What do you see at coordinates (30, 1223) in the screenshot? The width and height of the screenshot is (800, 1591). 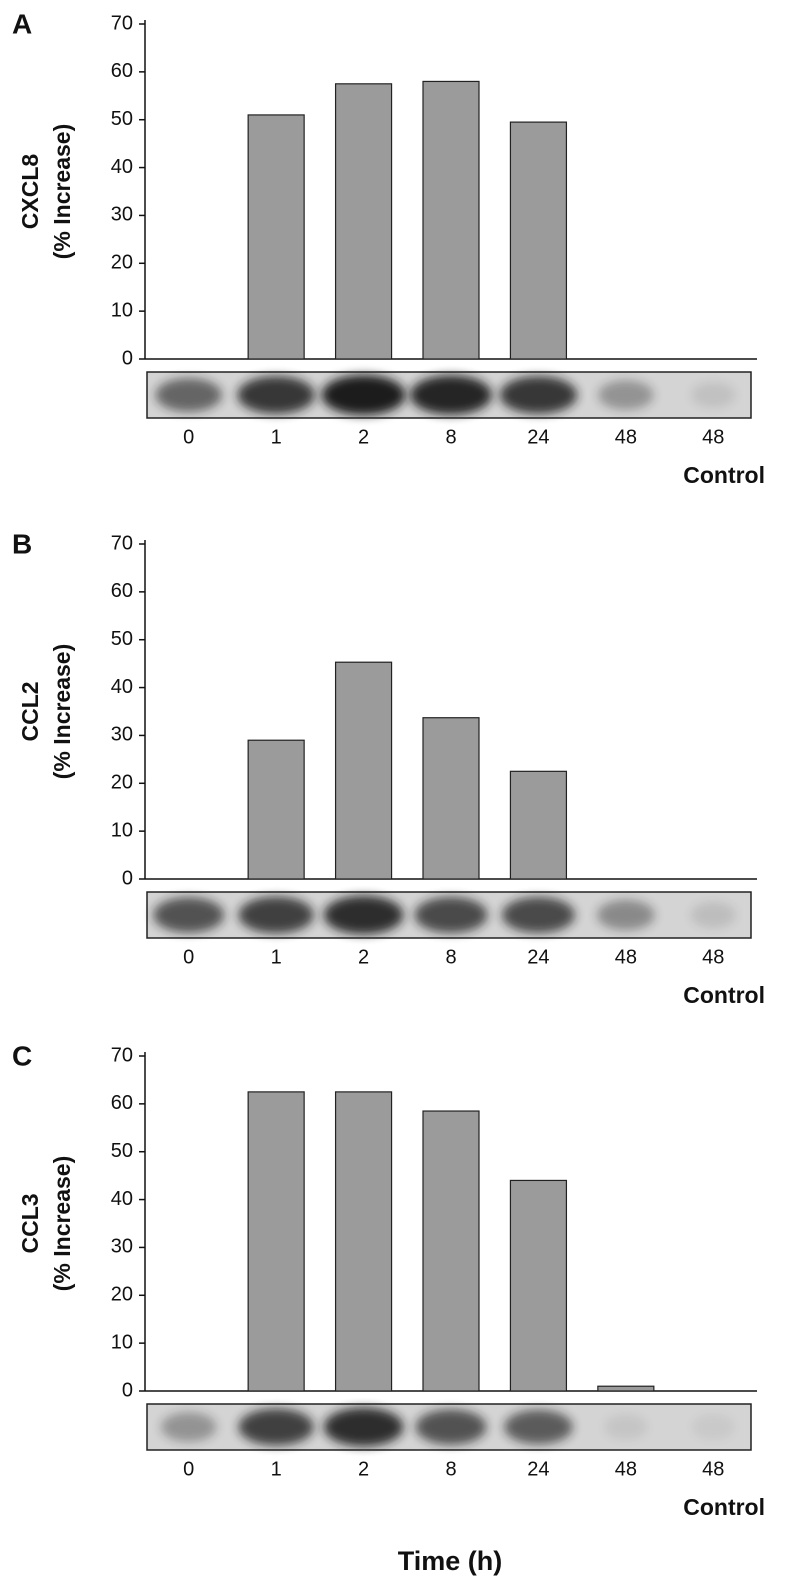 I see `y-axis-title: CCL3` at bounding box center [30, 1223].